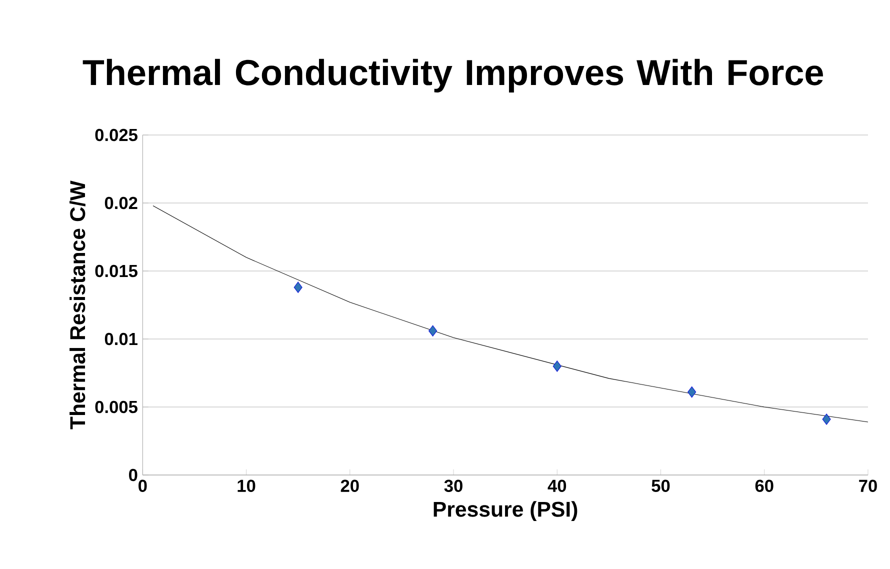 The width and height of the screenshot is (890, 569). Describe the element at coordinates (121, 203) in the screenshot. I see `y-tick-label: 0.02` at that location.